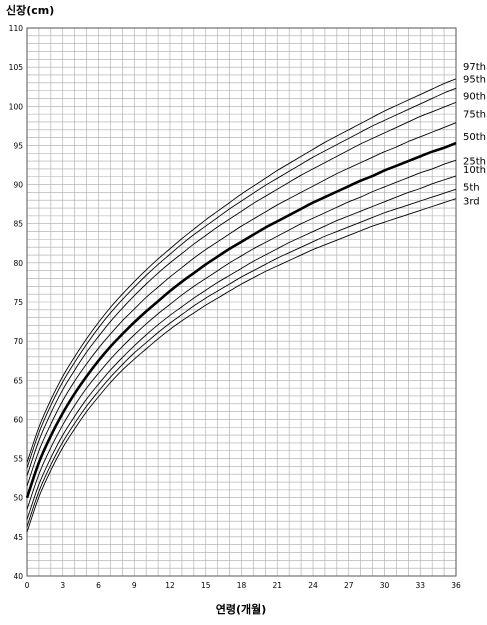 This screenshot has height=625, width=487. What do you see at coordinates (18, 380) in the screenshot?
I see `y-tick-label: 65` at bounding box center [18, 380].